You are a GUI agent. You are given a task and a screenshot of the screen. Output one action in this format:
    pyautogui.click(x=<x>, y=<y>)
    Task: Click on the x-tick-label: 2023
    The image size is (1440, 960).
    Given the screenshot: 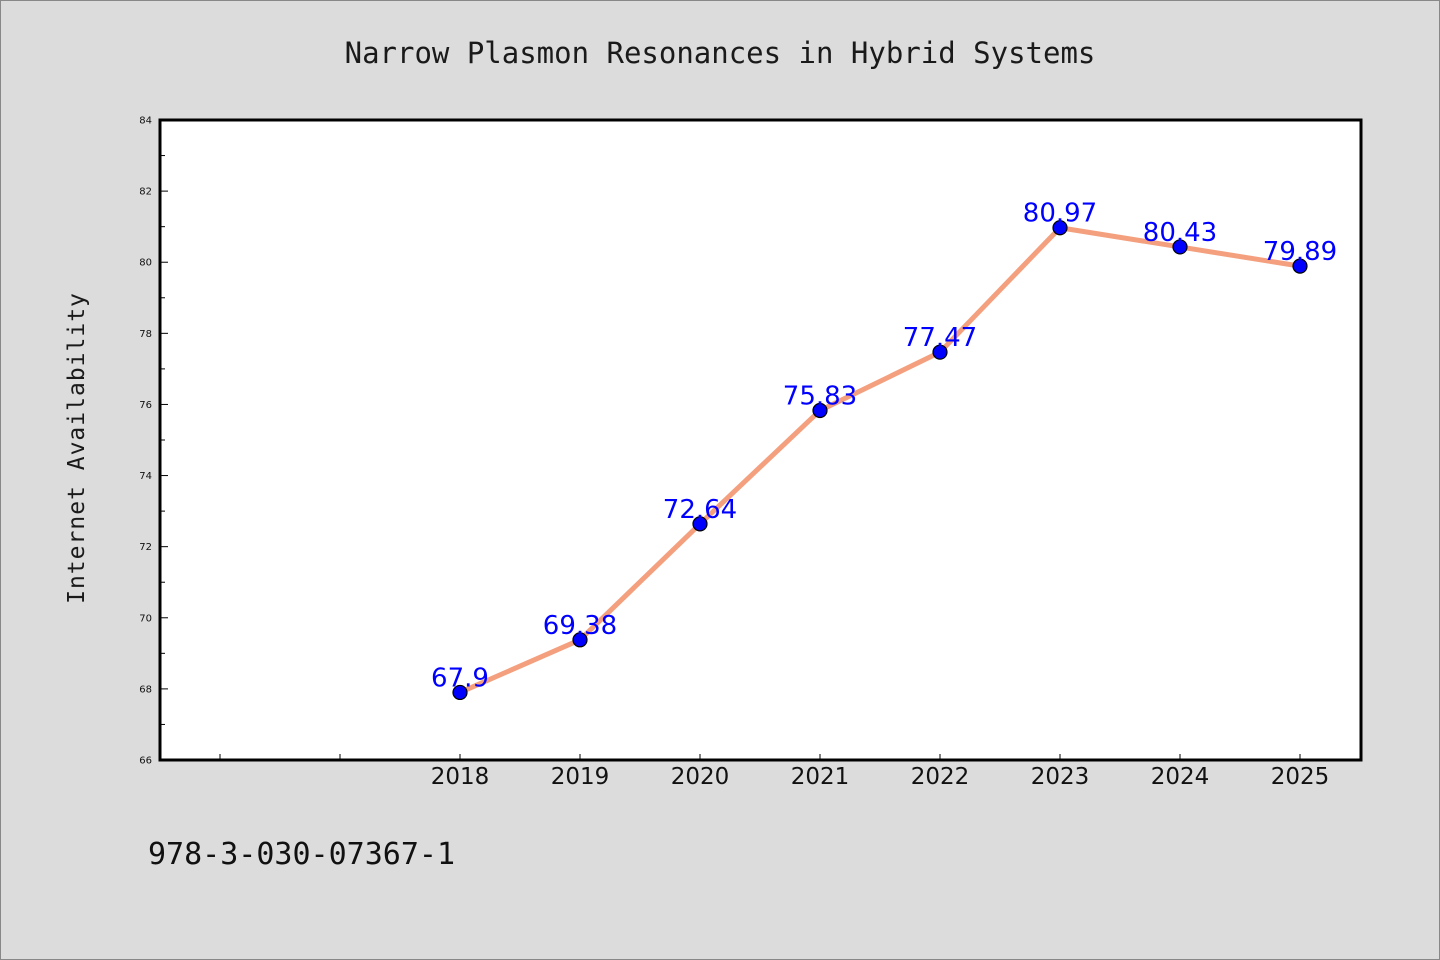 What is the action you would take?
    pyautogui.click(x=1060, y=777)
    